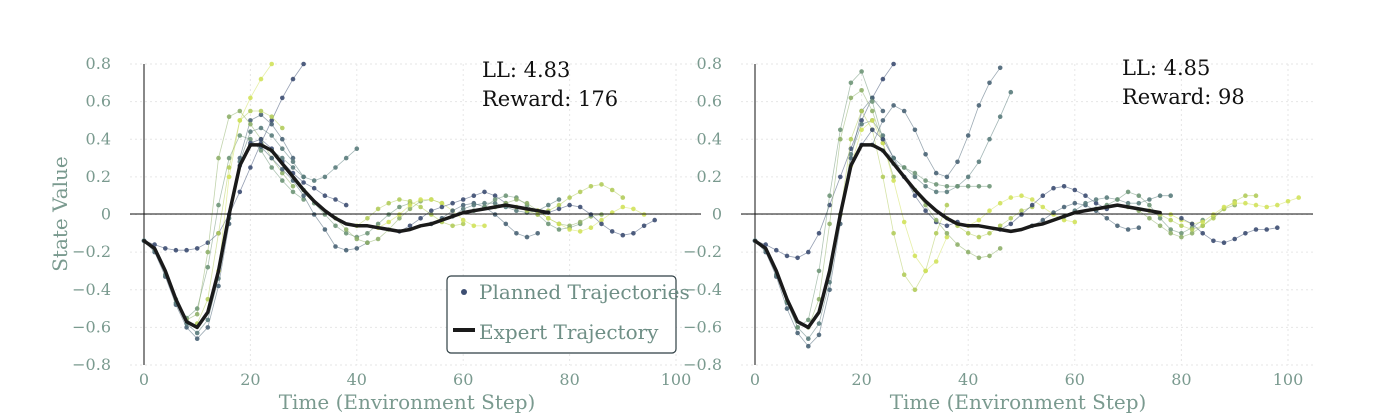 The image size is (1376, 418). Describe the element at coordinates (91, 214) in the screenshot. I see `left-y-tick-labels: −0.8 −0.6 −0.4 −0.2 0 0.2 0.4 0.6 0.8` at that location.